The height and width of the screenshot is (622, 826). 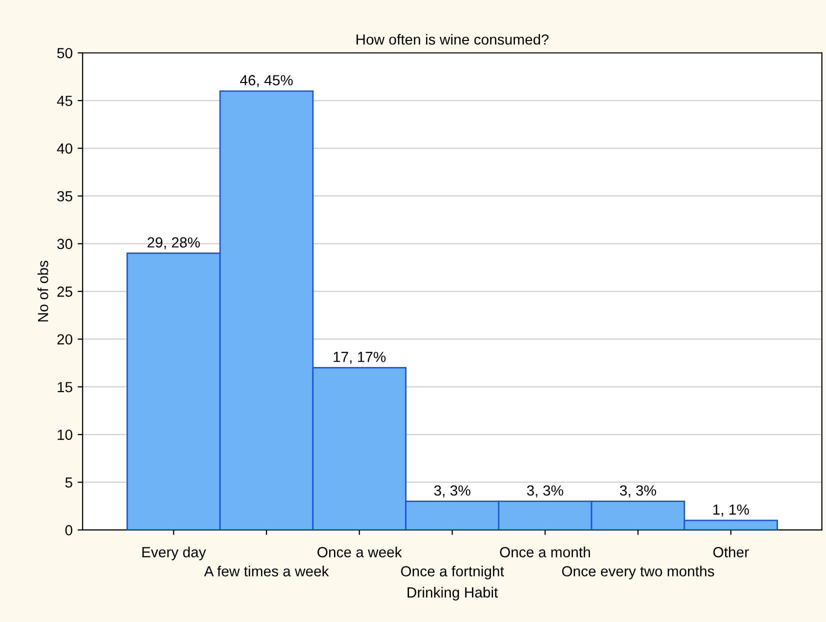 What do you see at coordinates (545, 552) in the screenshot?
I see `x-tick-label: Once a month` at bounding box center [545, 552].